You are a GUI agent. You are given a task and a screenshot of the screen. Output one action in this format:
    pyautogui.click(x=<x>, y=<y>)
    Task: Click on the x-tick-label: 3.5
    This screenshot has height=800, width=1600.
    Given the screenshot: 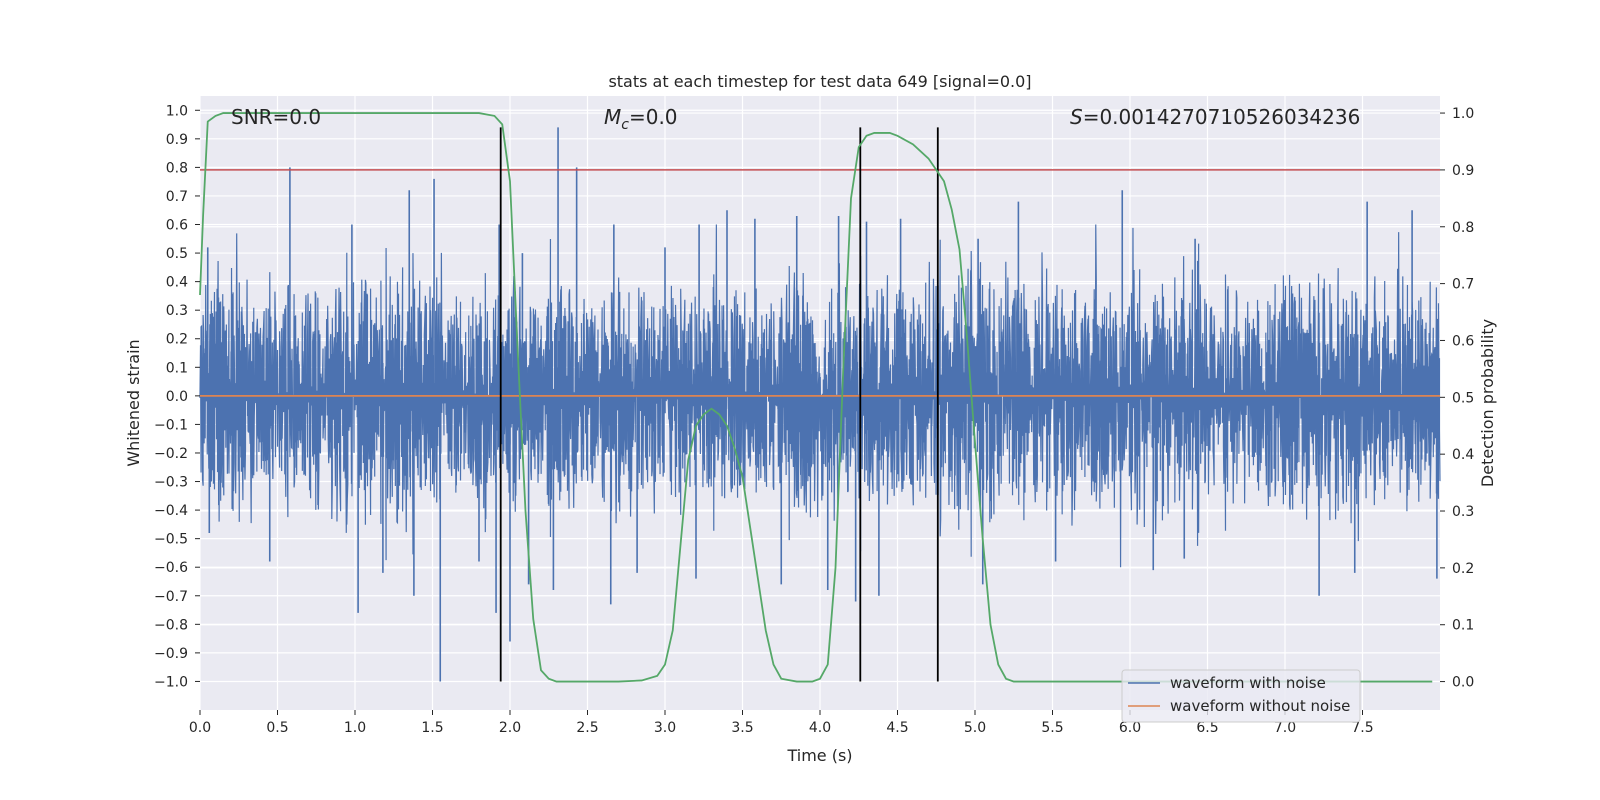 What is the action you would take?
    pyautogui.click(x=742, y=728)
    